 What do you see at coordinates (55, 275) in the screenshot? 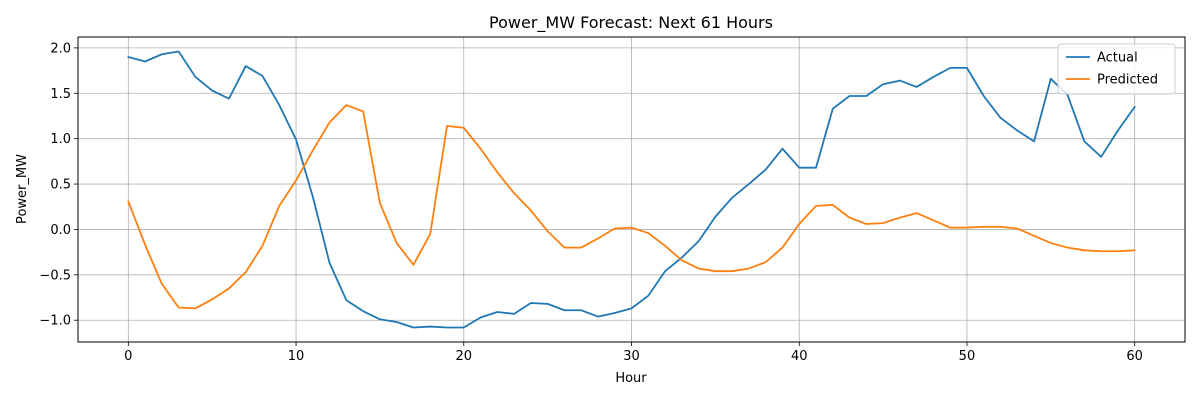
I see `y-tick-label: −0.5` at bounding box center [55, 275].